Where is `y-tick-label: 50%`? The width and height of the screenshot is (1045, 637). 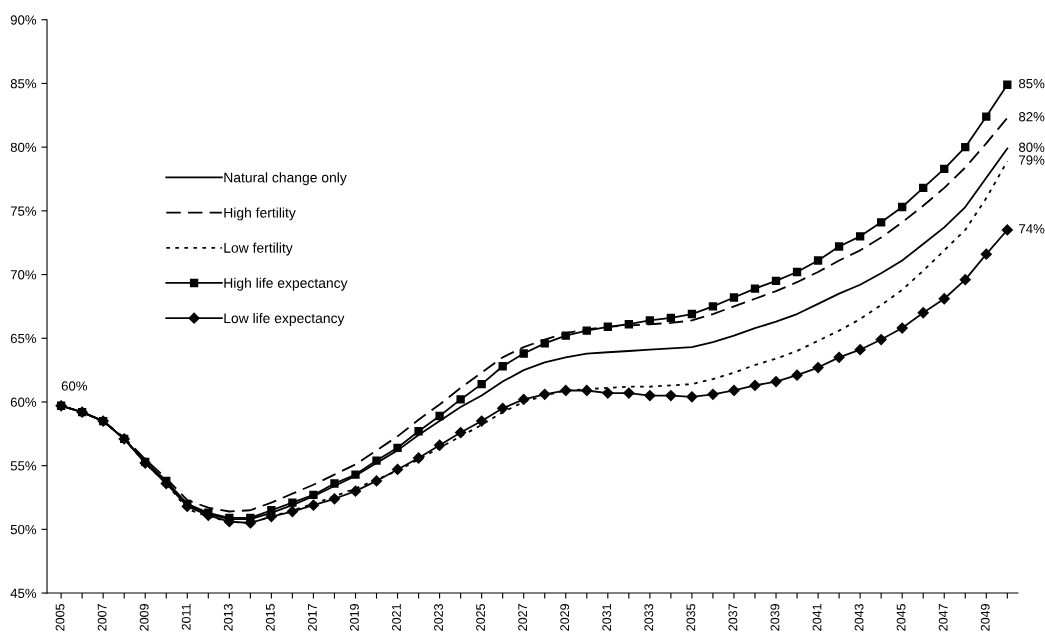 y-tick-label: 50% is located at coordinates (23, 529).